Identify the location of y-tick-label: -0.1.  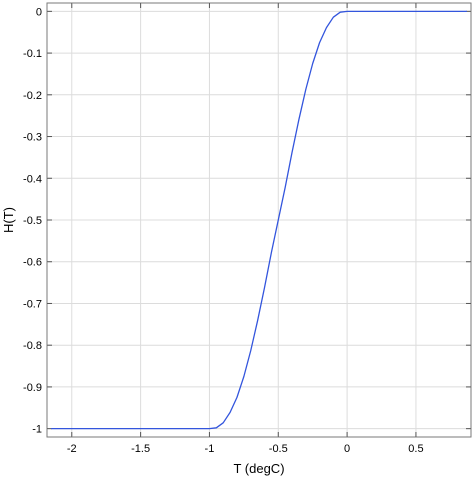
(32, 54).